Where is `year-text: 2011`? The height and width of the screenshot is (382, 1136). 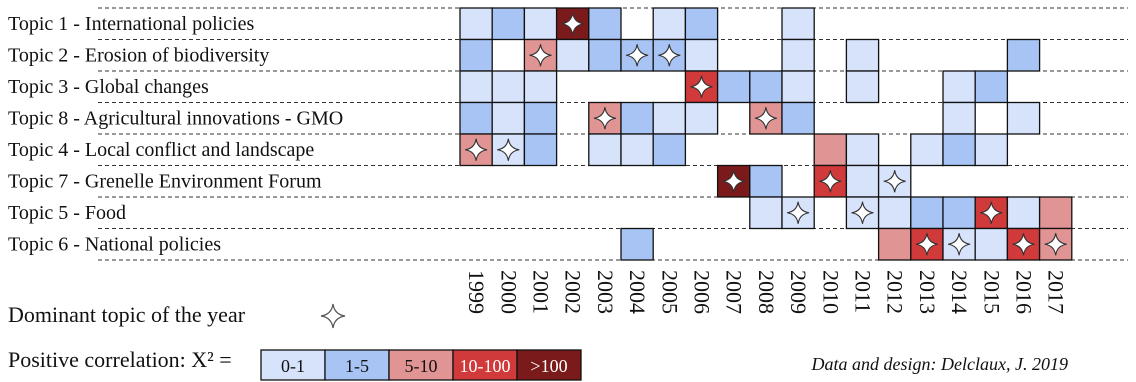 year-text: 2011 is located at coordinates (863, 291).